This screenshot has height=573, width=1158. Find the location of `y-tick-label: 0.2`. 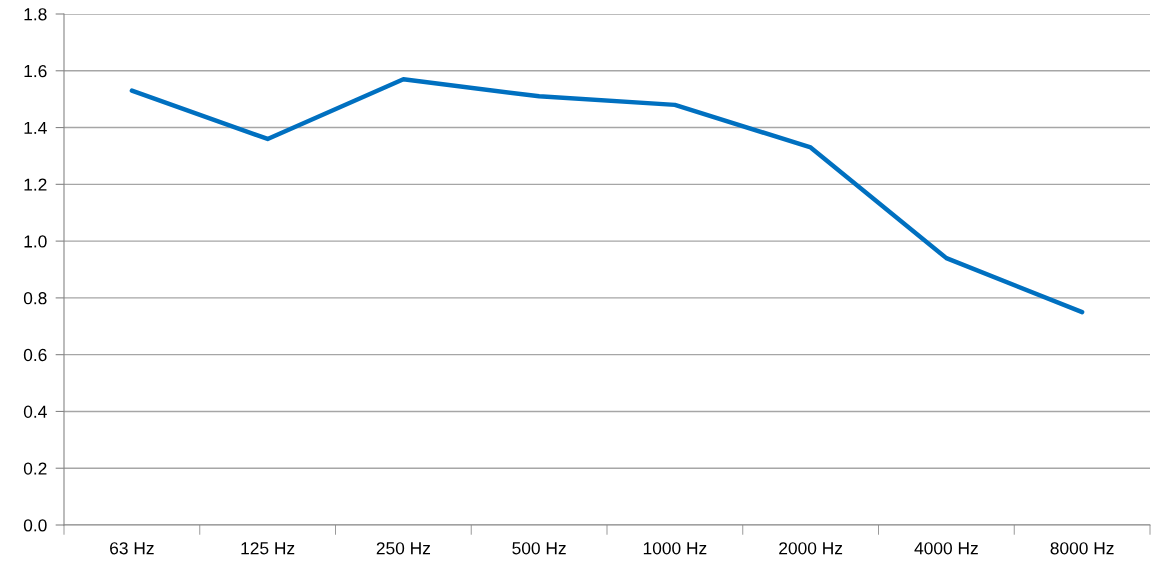

y-tick-label: 0.2 is located at coordinates (35, 468).